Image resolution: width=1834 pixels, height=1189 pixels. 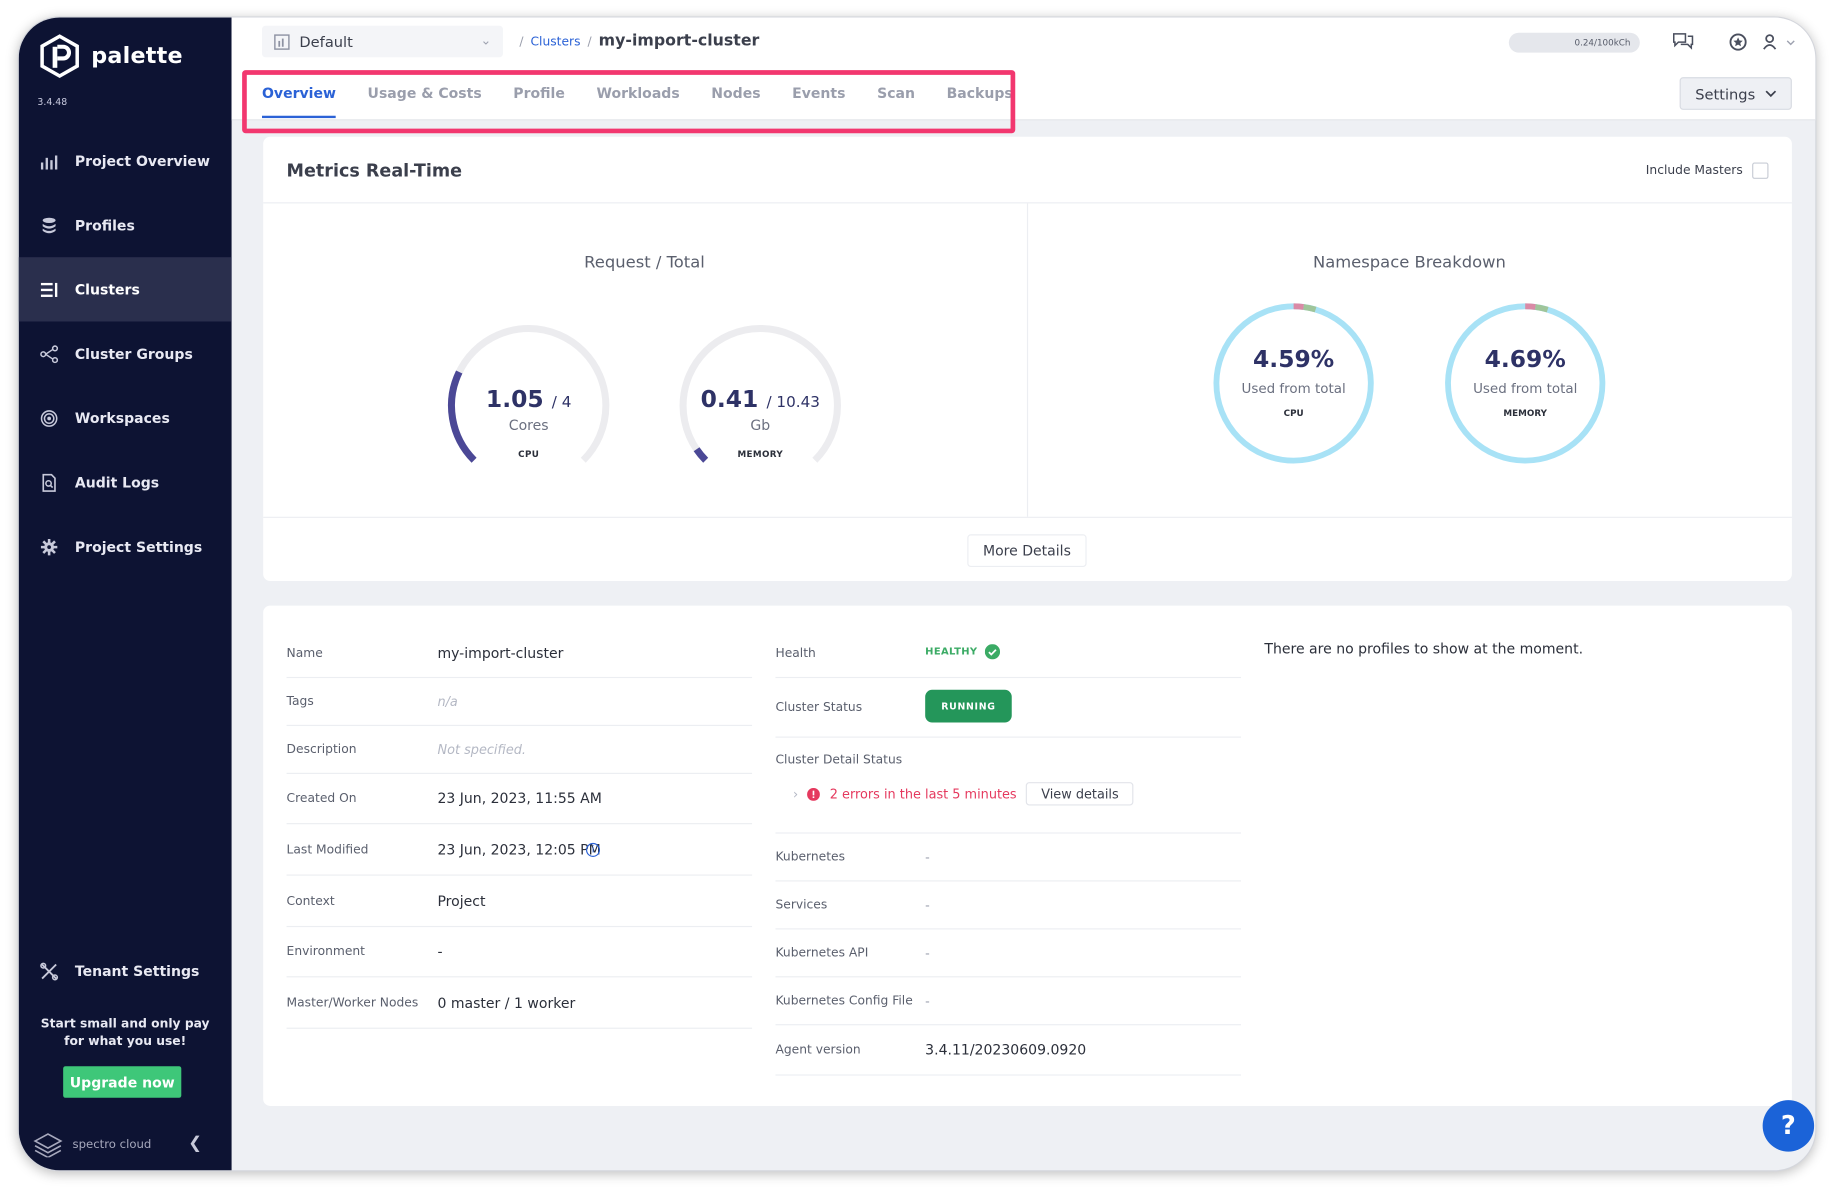 What do you see at coordinates (1760, 170) in the screenshot?
I see `include-masters-checkbox` at bounding box center [1760, 170].